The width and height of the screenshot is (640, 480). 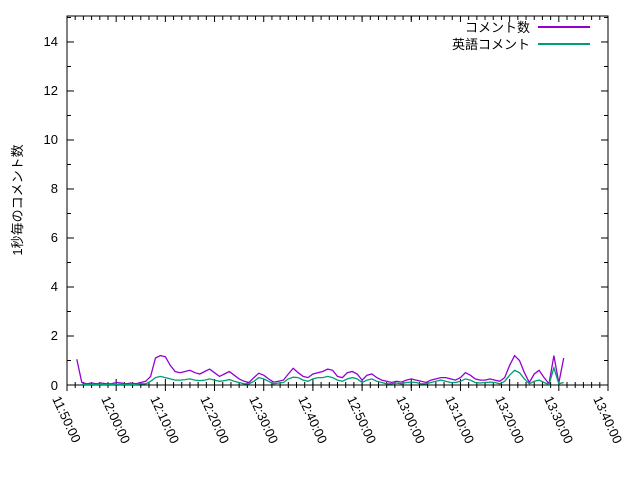 What do you see at coordinates (50, 140) in the screenshot?
I see `y-tick-label: 10` at bounding box center [50, 140].